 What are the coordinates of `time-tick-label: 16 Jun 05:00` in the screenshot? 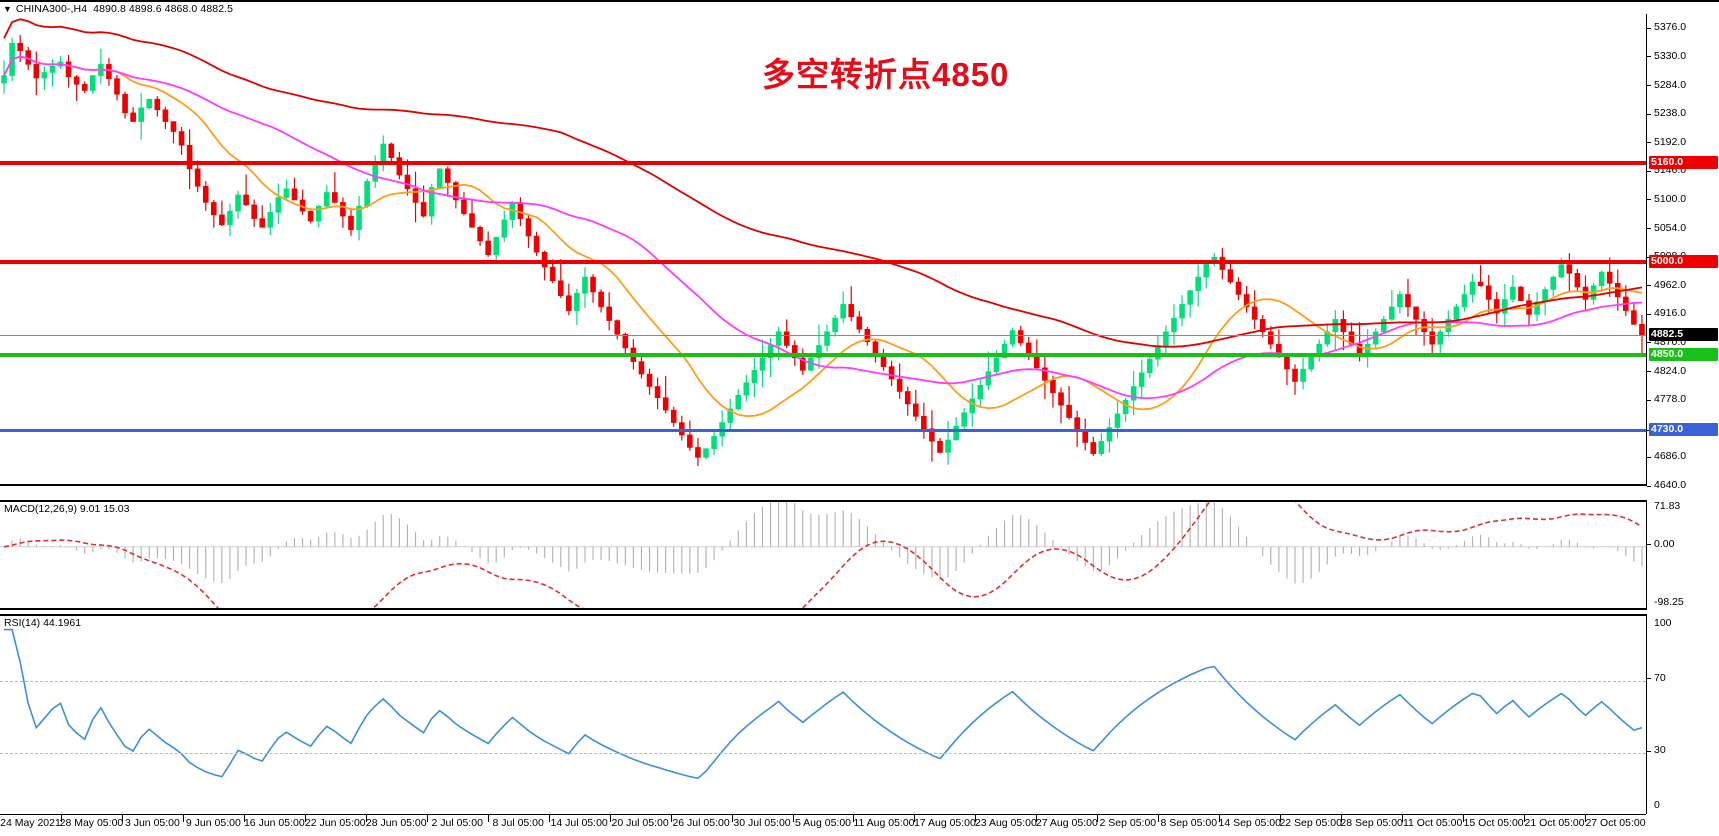 It's located at (274, 823).